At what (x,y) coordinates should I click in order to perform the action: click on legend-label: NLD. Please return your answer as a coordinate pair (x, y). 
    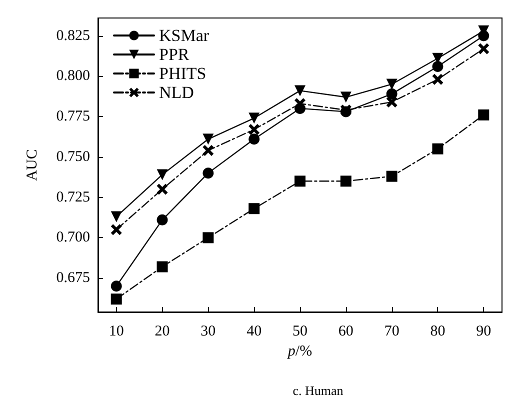
    Looking at the image, I should click on (176, 92).